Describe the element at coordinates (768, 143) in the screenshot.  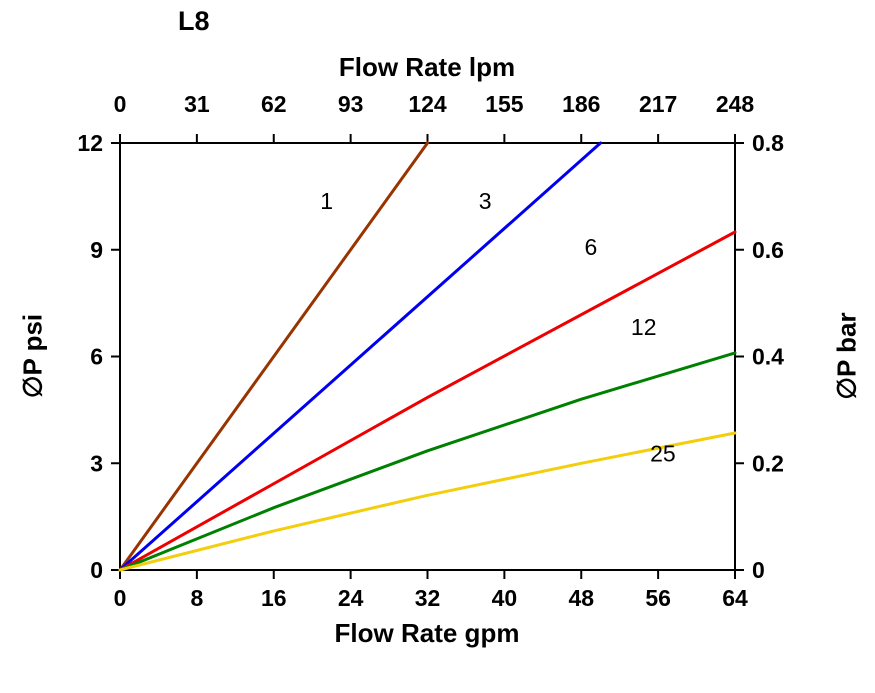
I see `y-right-tick-label: 0.8` at that location.